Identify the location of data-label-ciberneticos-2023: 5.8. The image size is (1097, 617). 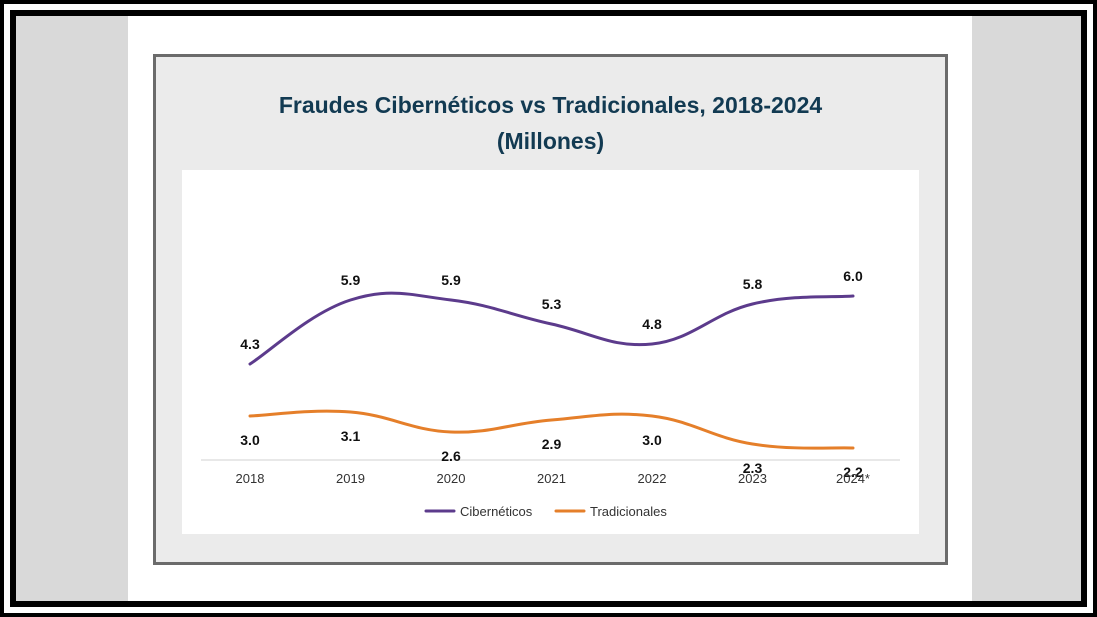
(753, 284).